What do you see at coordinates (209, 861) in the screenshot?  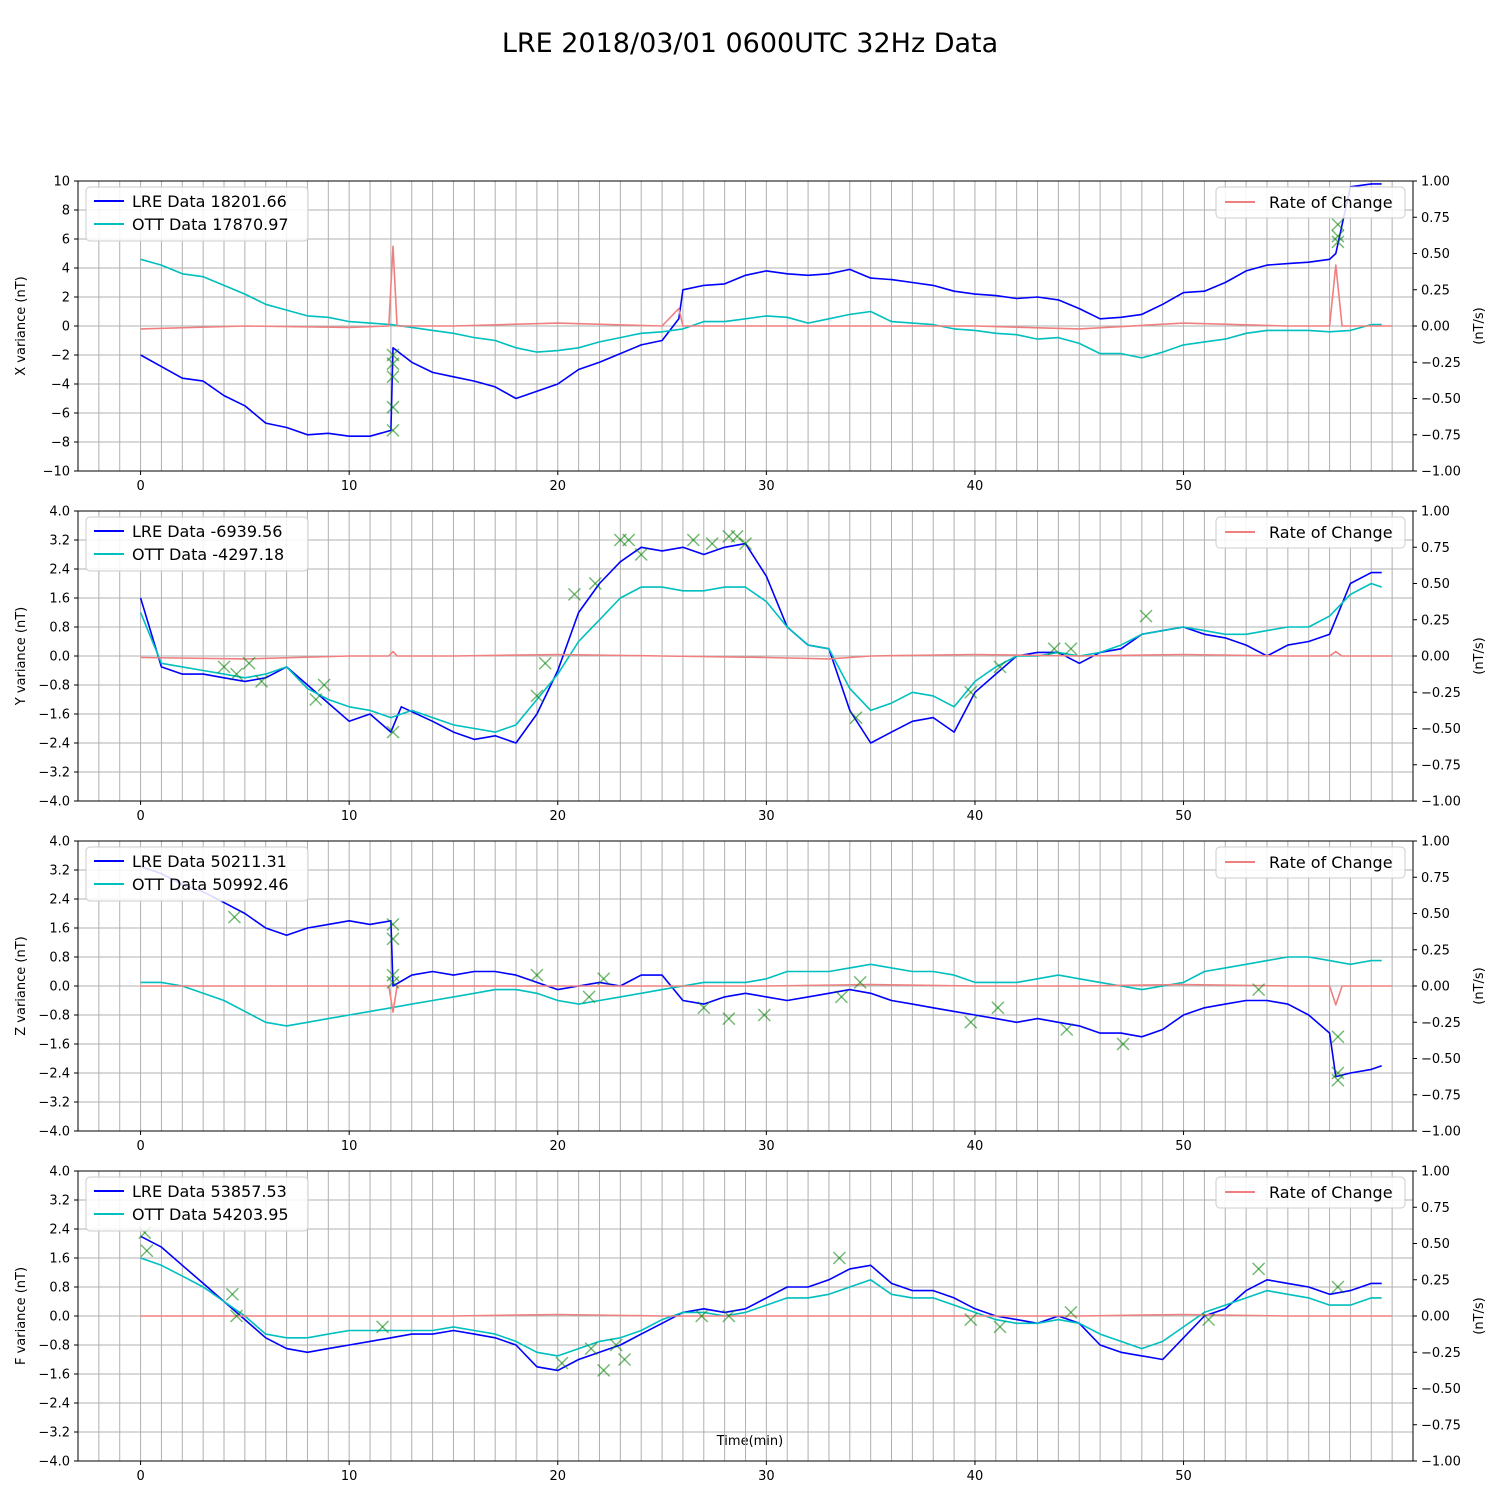 I see `legend-label: LRE Data 50211.31` at bounding box center [209, 861].